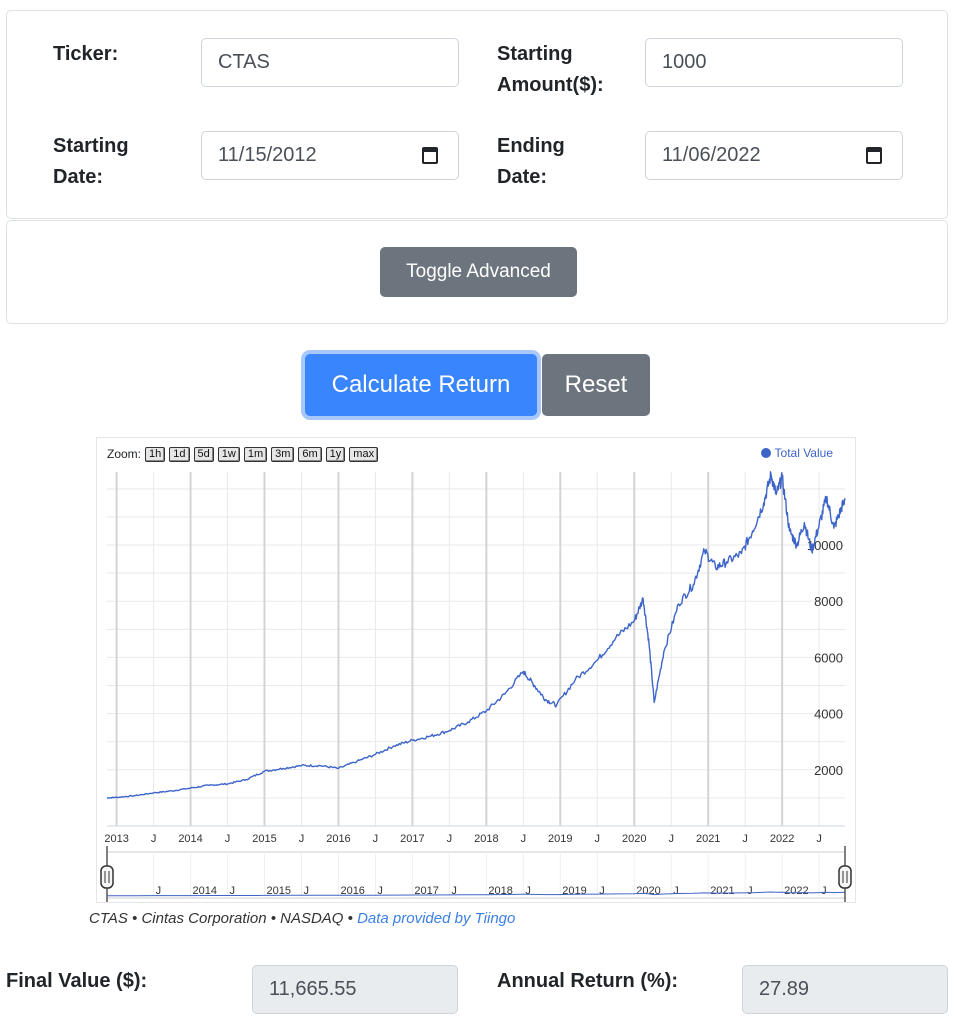 The image size is (954, 1024). I want to click on zoom-buttons: 1h 1d 5d 1w 1m 3m 6m 1y max, so click(263, 454).